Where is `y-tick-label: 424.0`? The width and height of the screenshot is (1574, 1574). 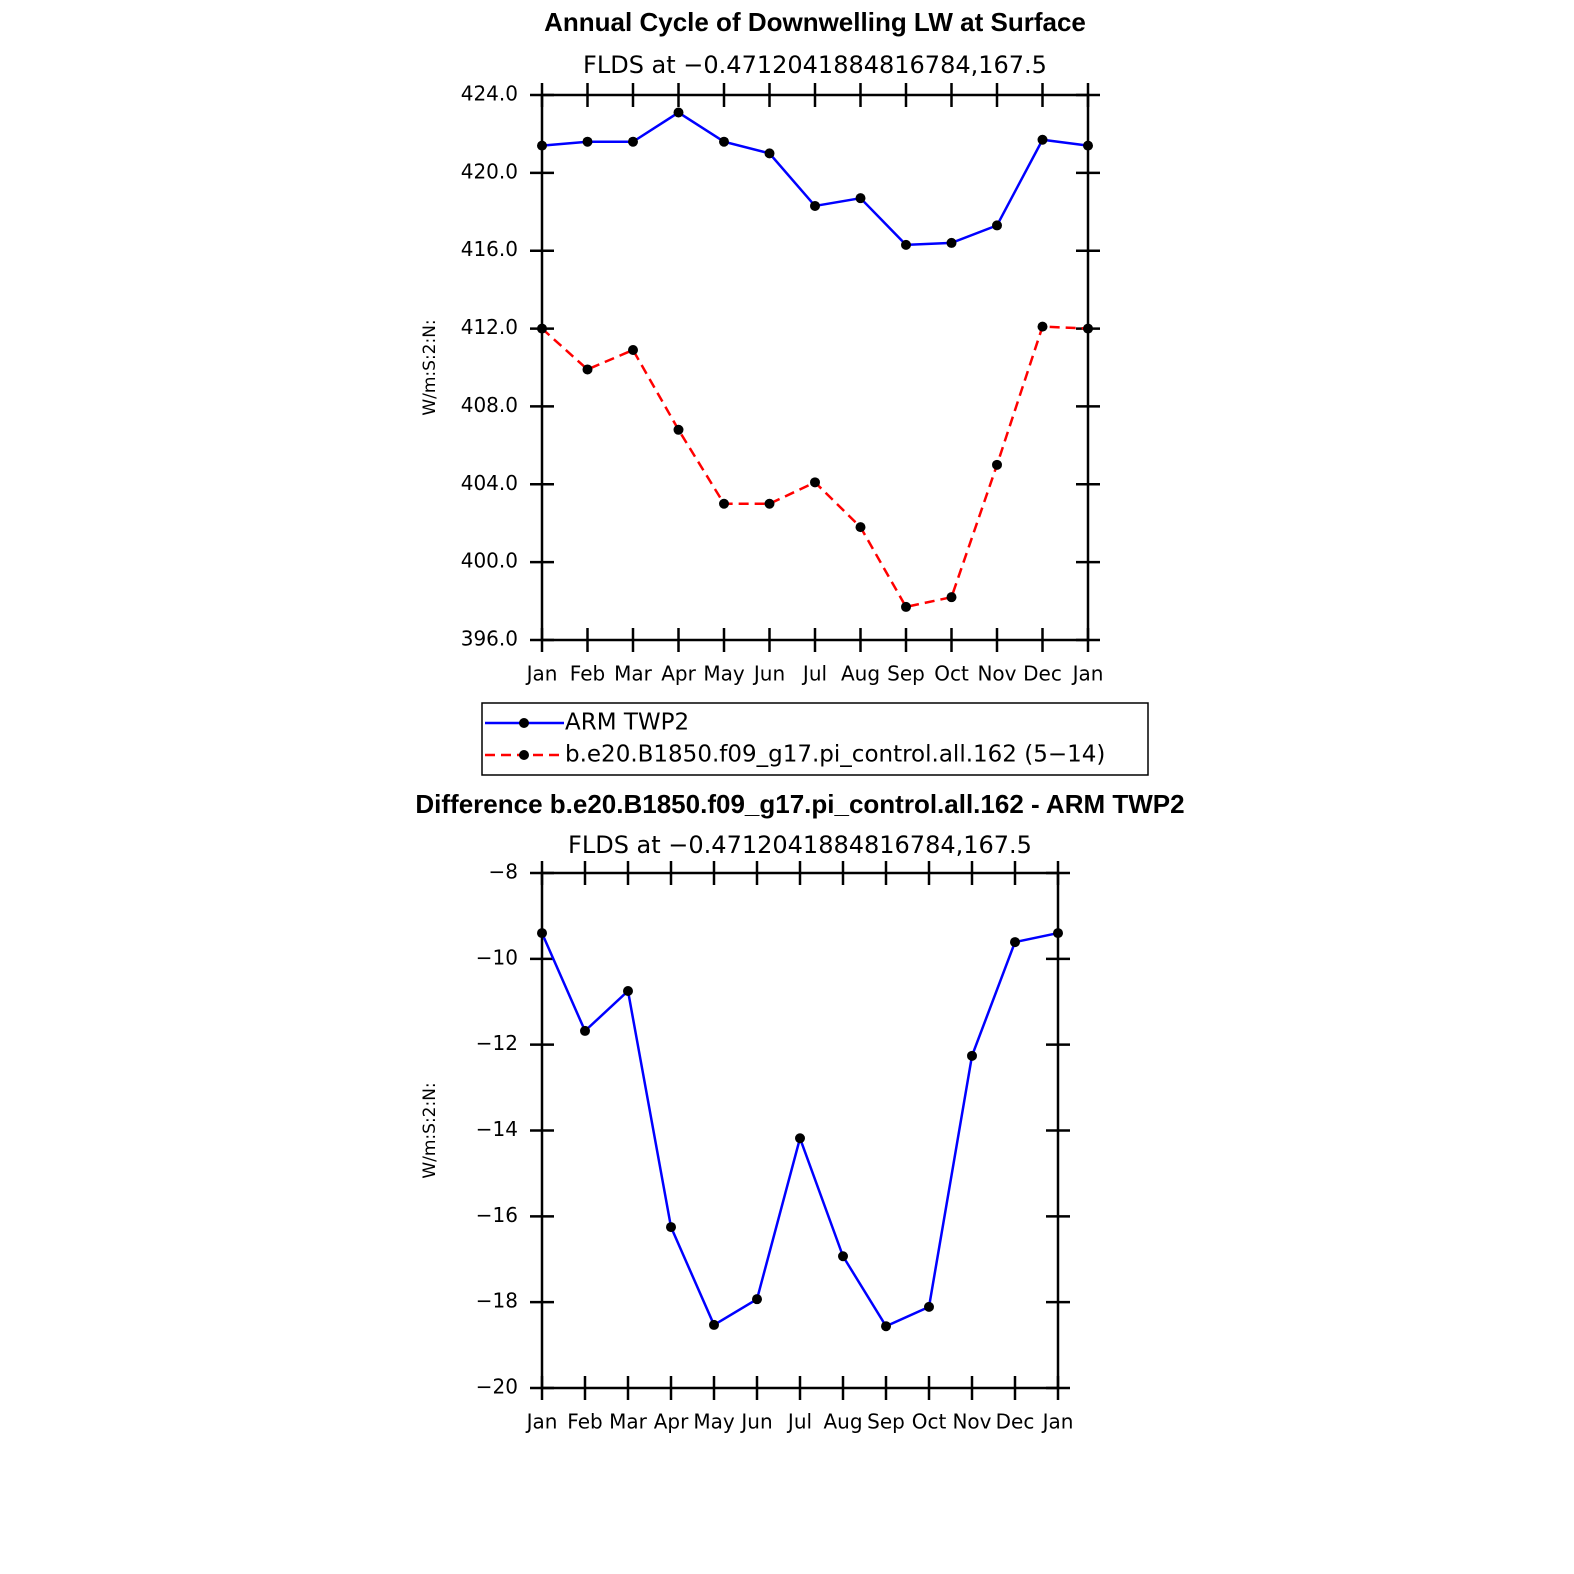 y-tick-label: 424.0 is located at coordinates (489, 94).